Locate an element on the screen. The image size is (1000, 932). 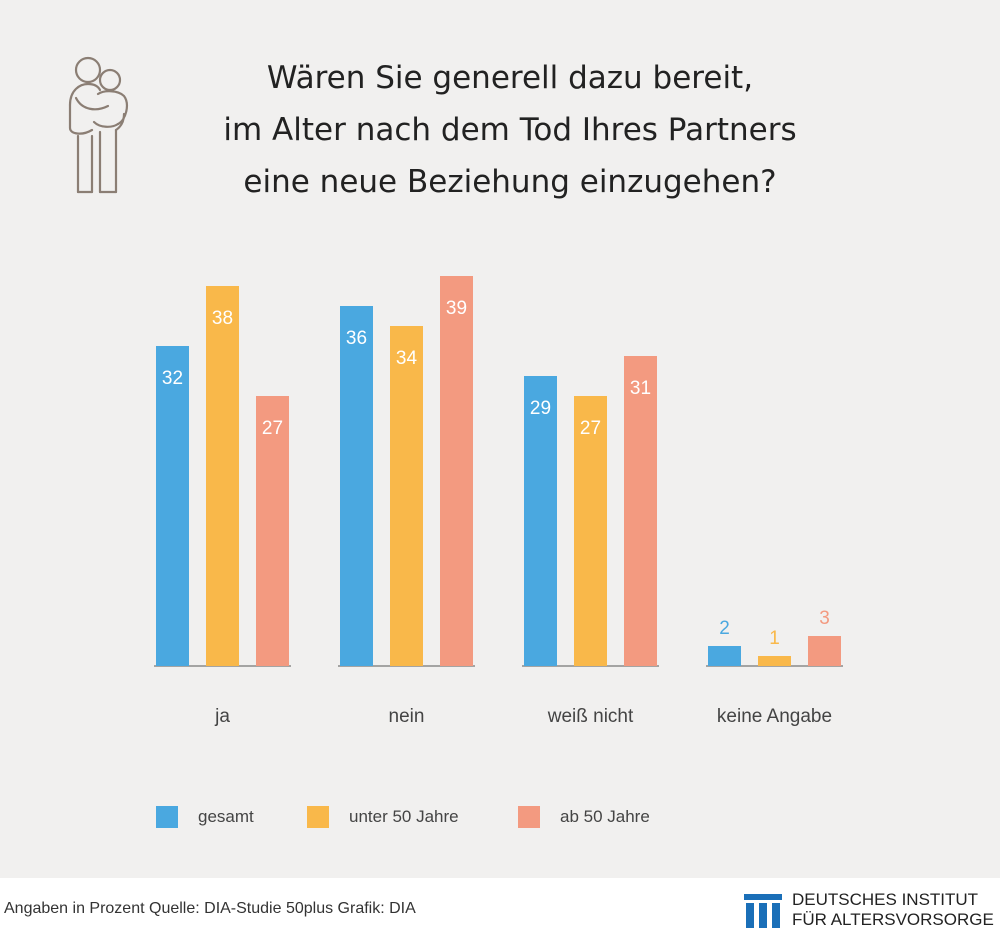
data-label: 29 is located at coordinates (540, 408).